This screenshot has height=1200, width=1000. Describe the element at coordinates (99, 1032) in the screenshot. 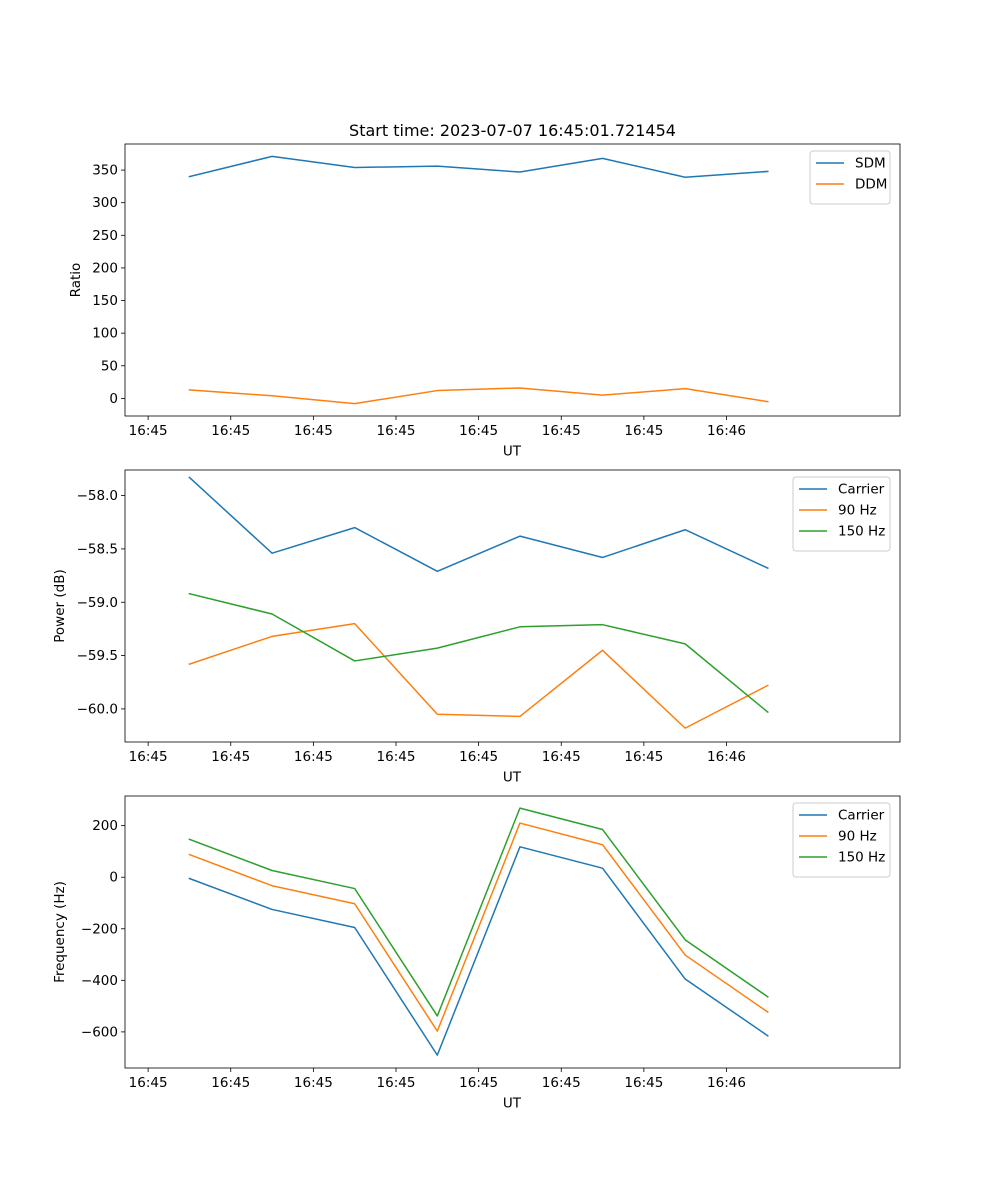

I see `y-tick-label: −600` at that location.